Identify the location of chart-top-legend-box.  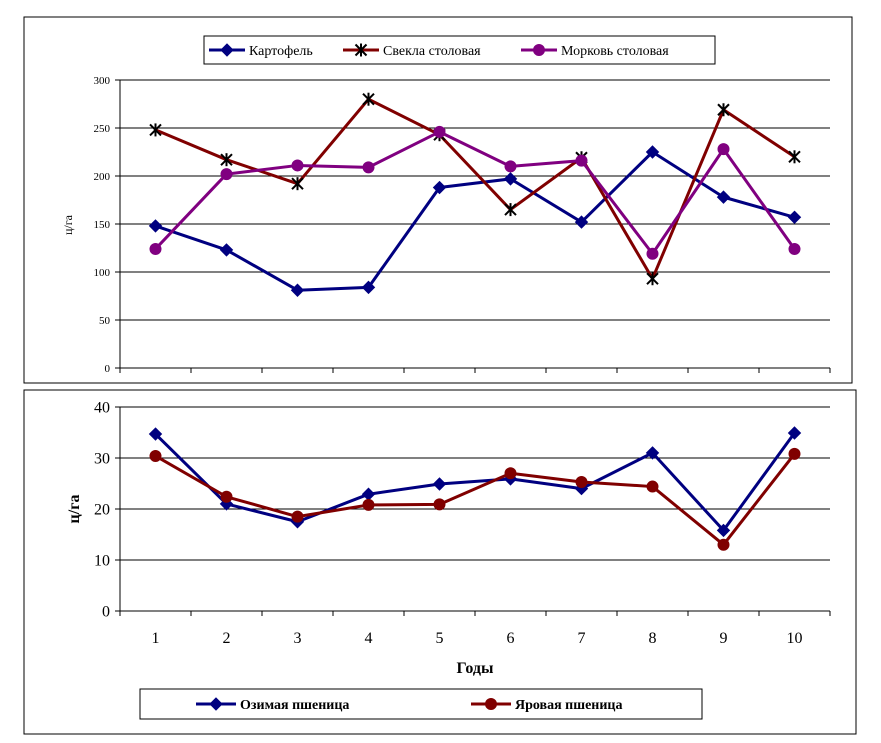
(459, 50).